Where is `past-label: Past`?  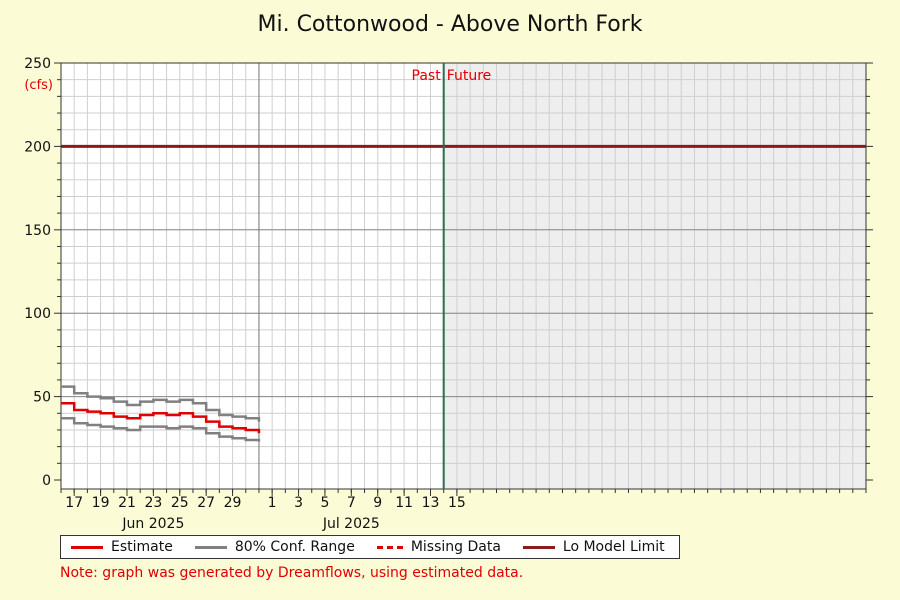
past-label: Past is located at coordinates (427, 76).